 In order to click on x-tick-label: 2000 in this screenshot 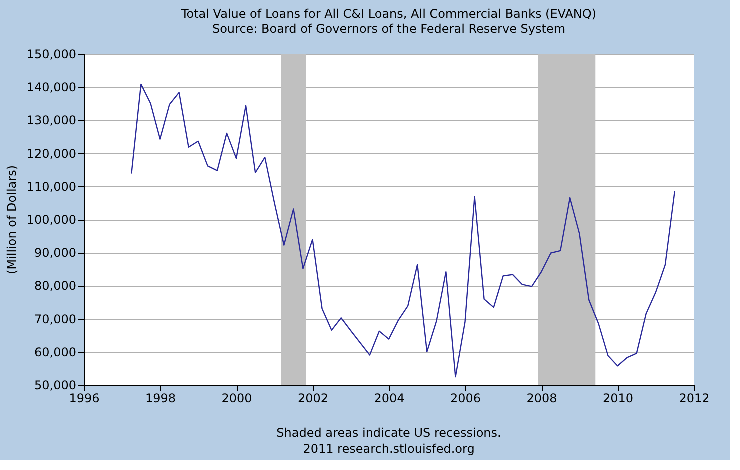, I will do `click(237, 399)`.